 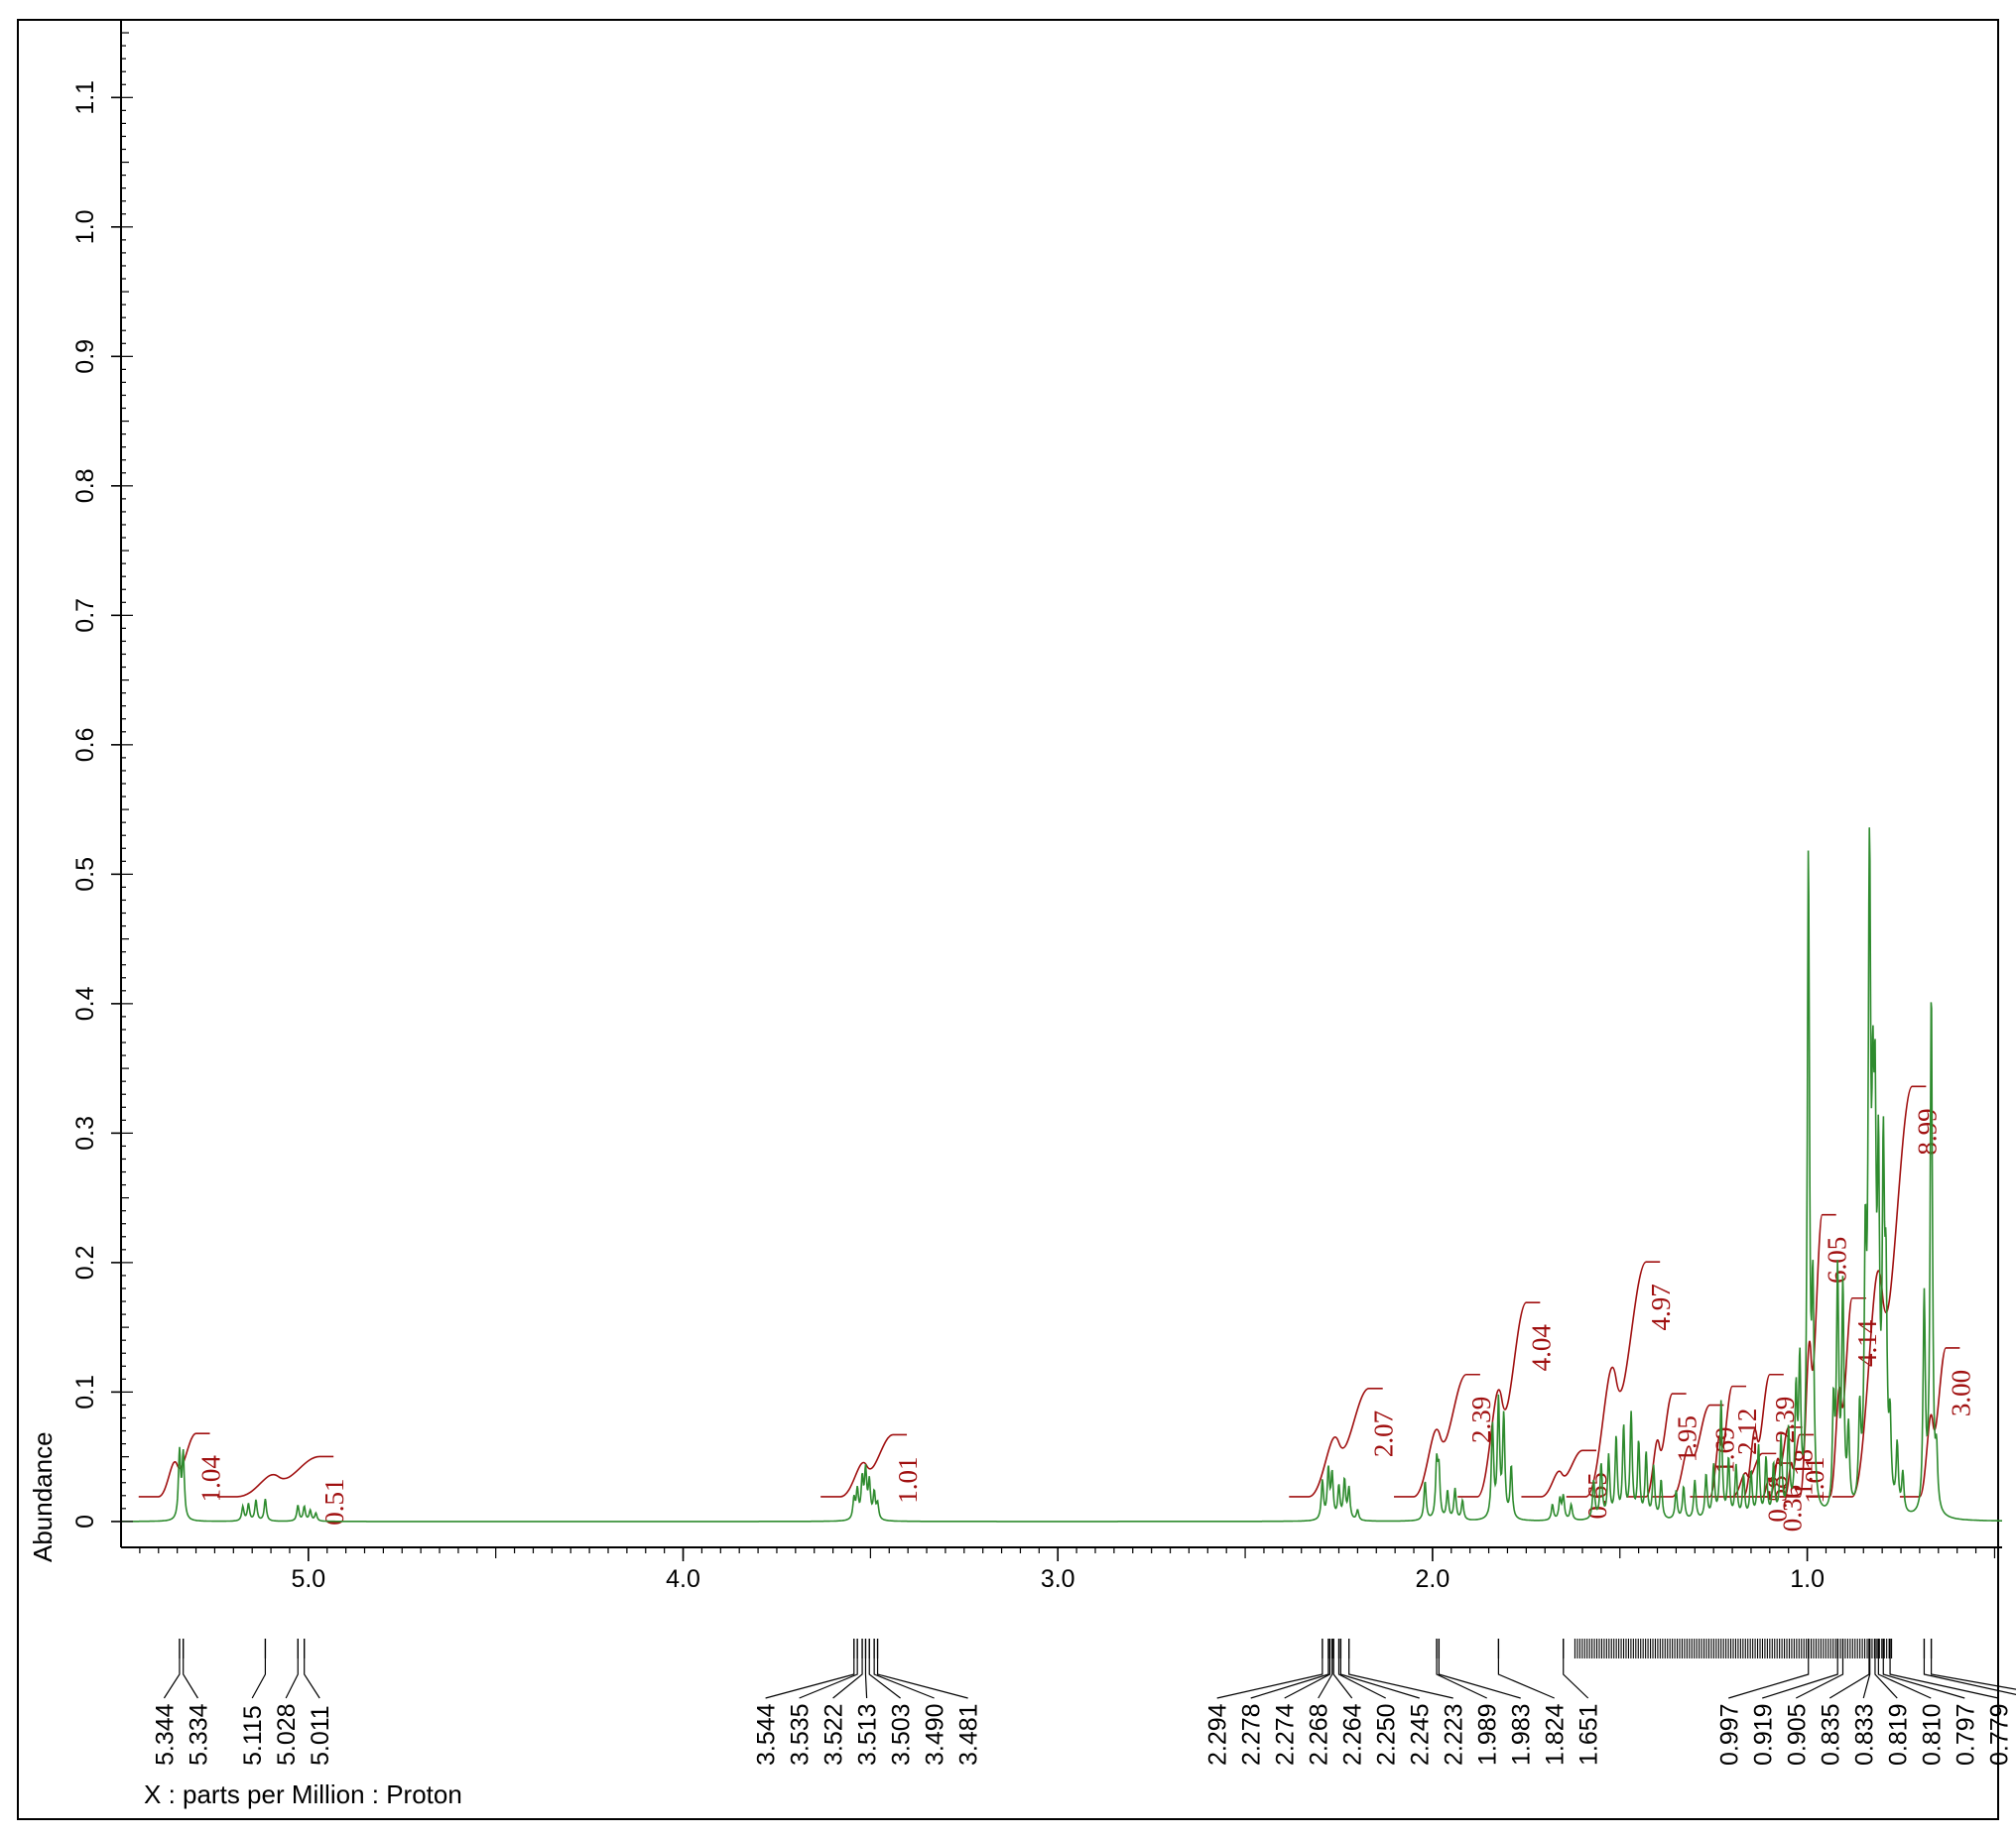 I want to click on peak-label: 3.535, so click(x=801, y=1734).